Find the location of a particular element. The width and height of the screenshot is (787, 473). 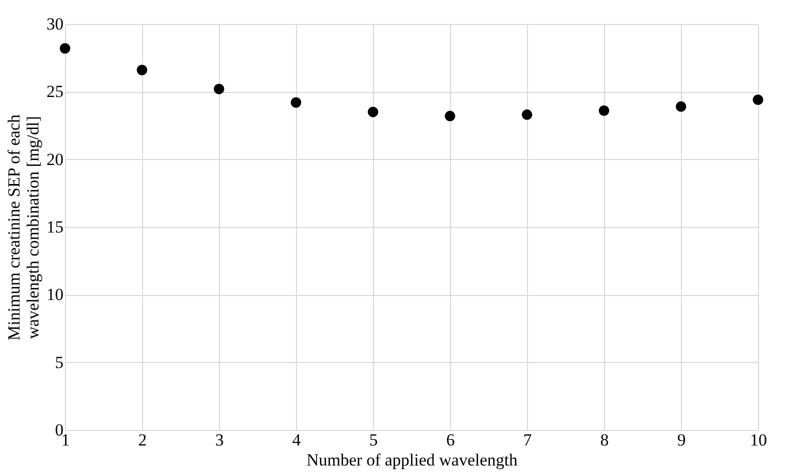

x-tick-label: 3 is located at coordinates (219, 440).